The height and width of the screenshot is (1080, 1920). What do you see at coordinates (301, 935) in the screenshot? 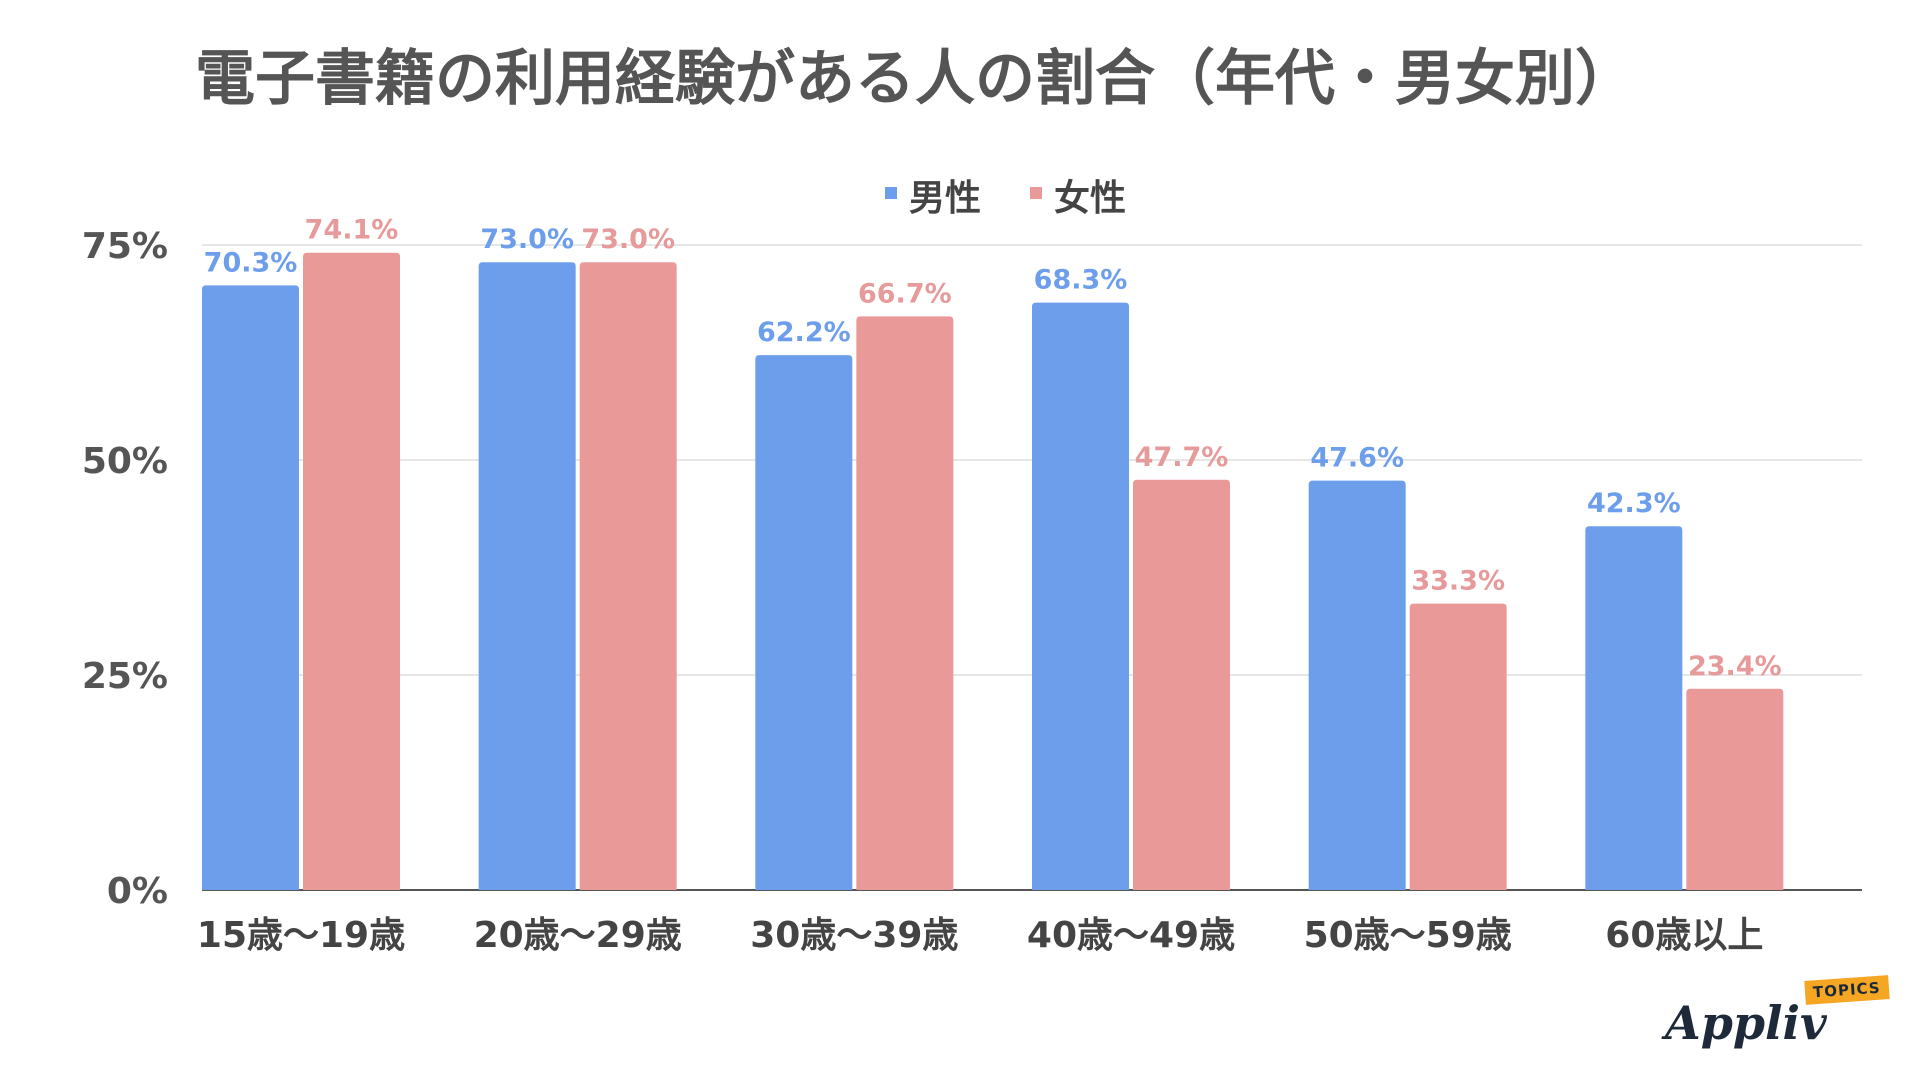
I see `x-tick-label: 15歳〜19歳` at bounding box center [301, 935].